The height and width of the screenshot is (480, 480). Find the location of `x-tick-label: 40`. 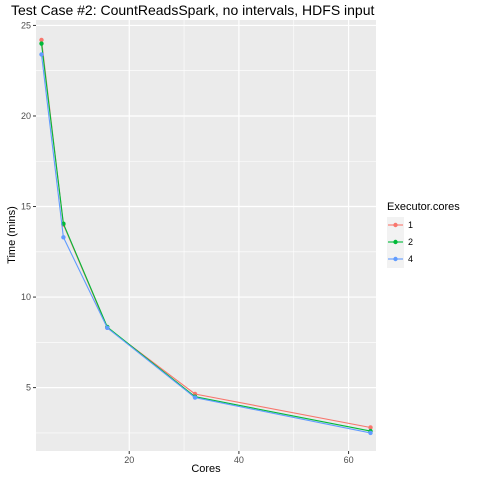

x-tick-label: 40 is located at coordinates (239, 460).